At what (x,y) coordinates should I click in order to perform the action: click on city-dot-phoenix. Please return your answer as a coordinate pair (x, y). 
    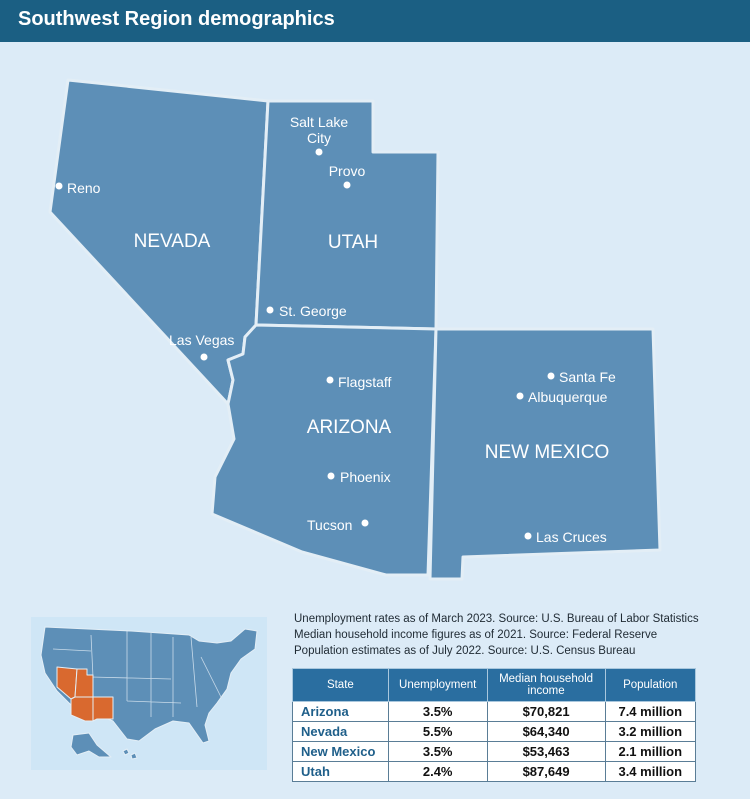
    Looking at the image, I should click on (331, 476).